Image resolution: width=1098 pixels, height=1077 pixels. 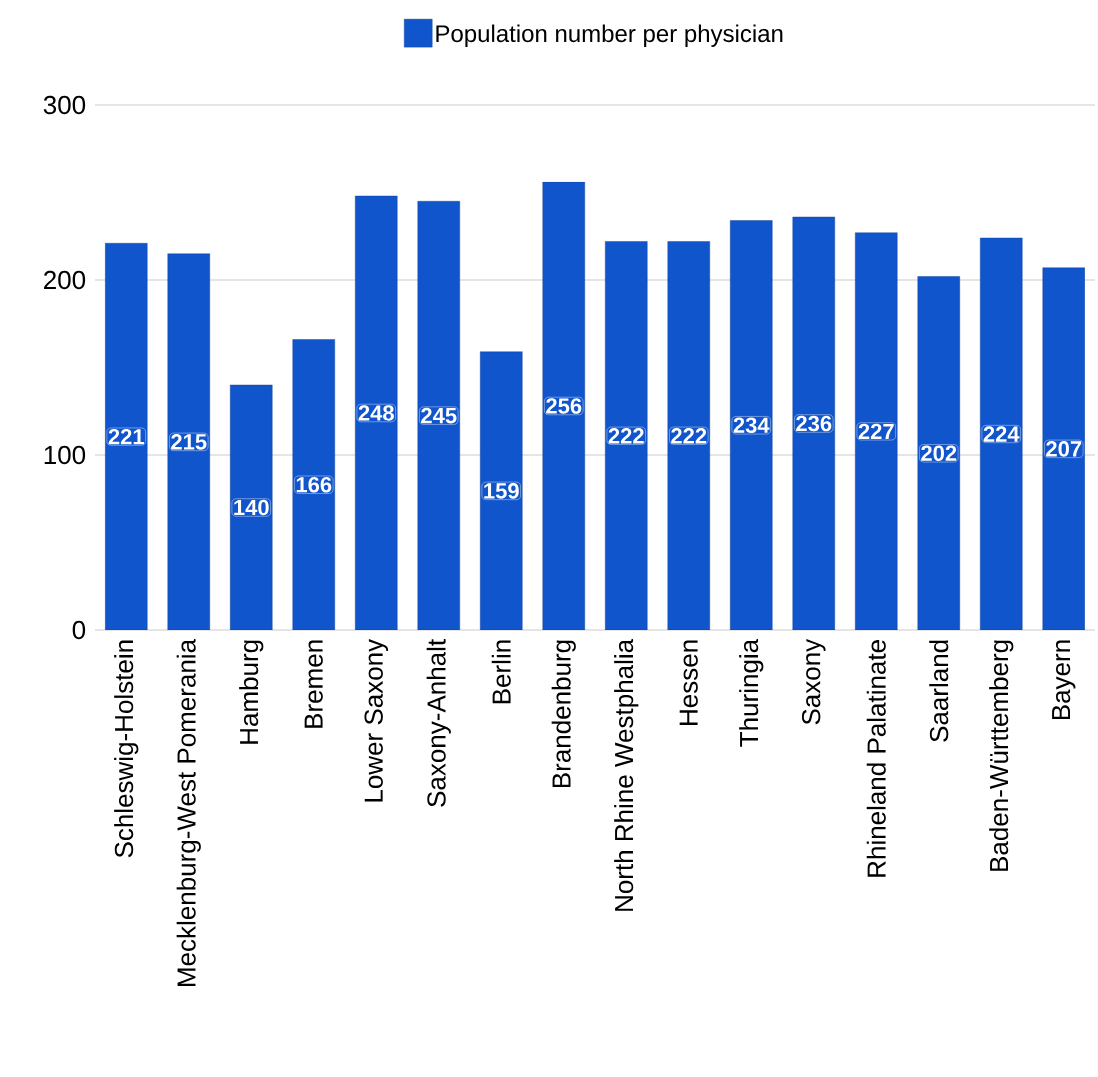 I want to click on data-label: 166, so click(x=314, y=484).